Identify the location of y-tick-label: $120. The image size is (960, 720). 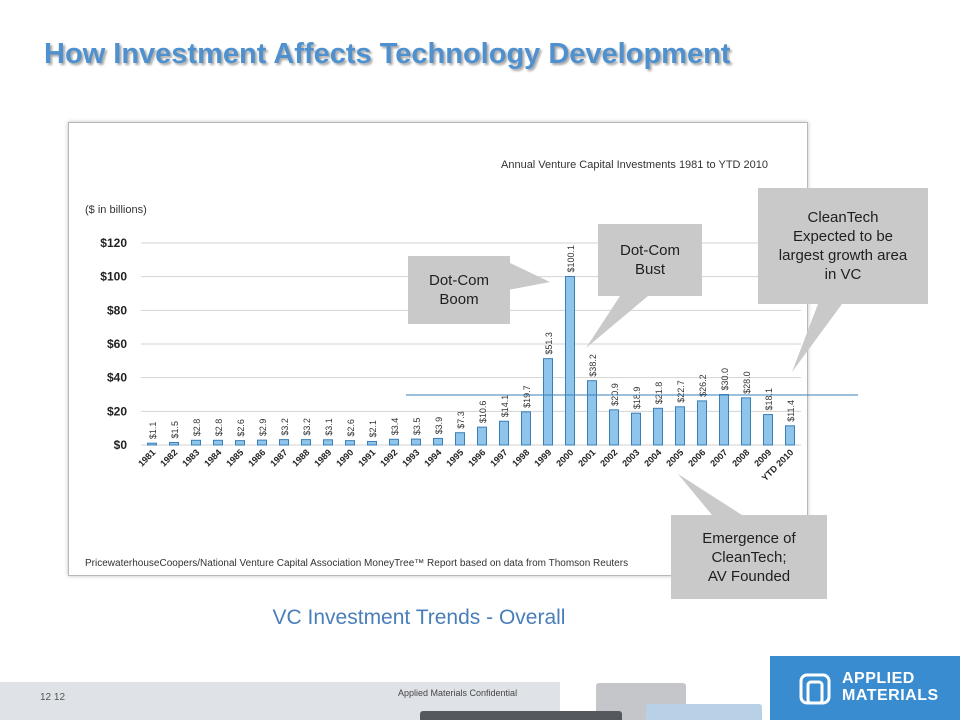
(113, 243).